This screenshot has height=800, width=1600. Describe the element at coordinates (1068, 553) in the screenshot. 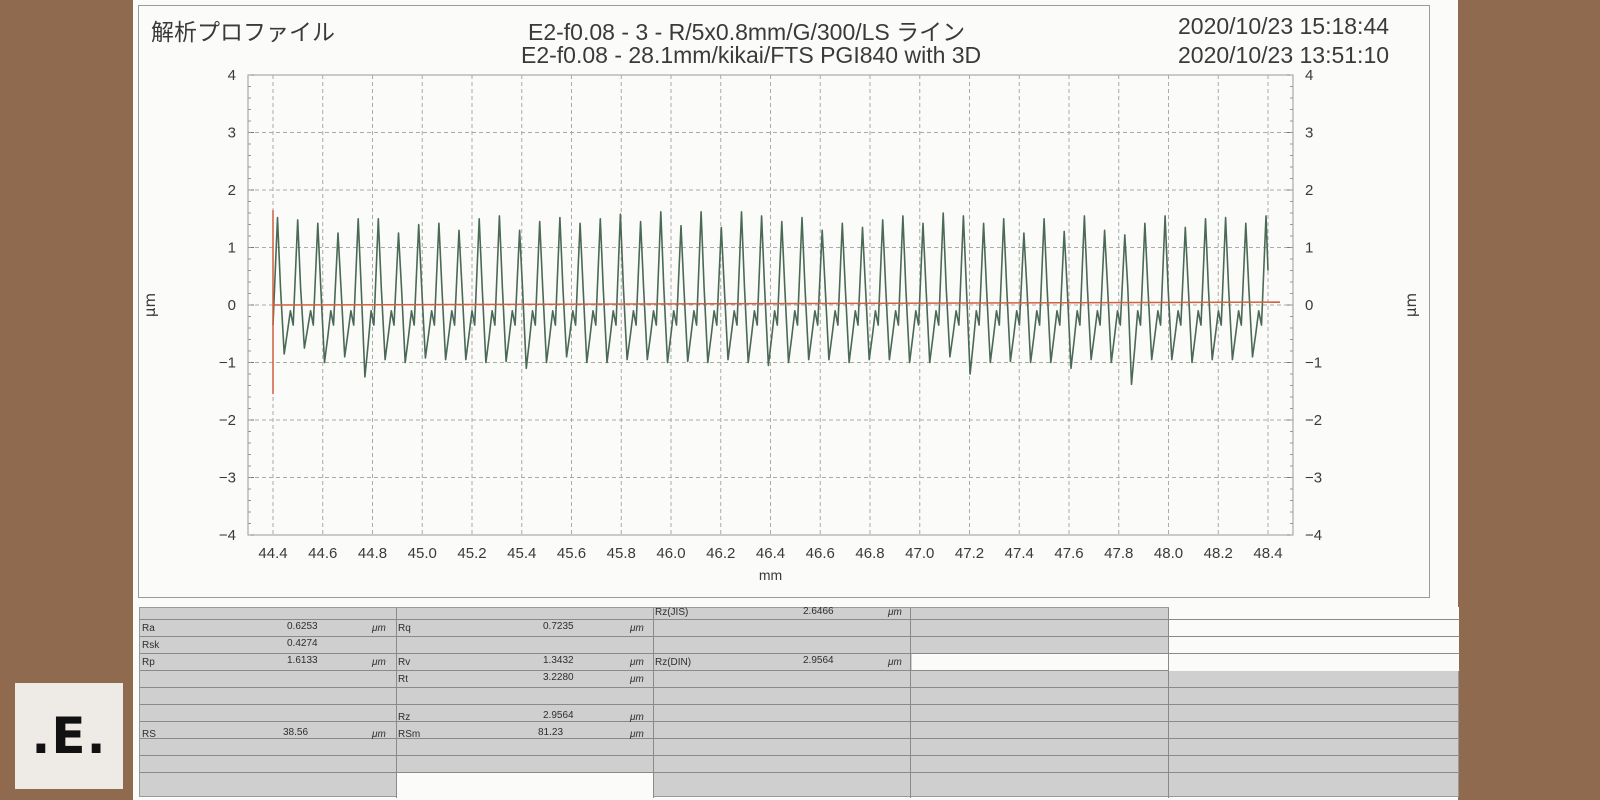

I see `x-tick-label: 47.6` at that location.